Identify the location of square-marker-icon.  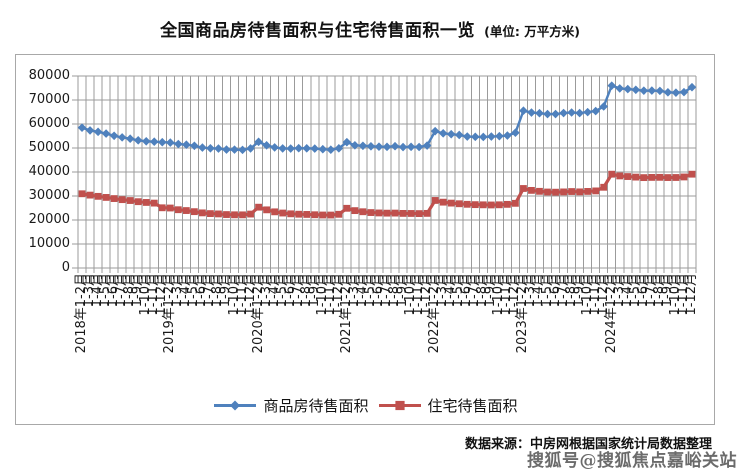
(399, 405).